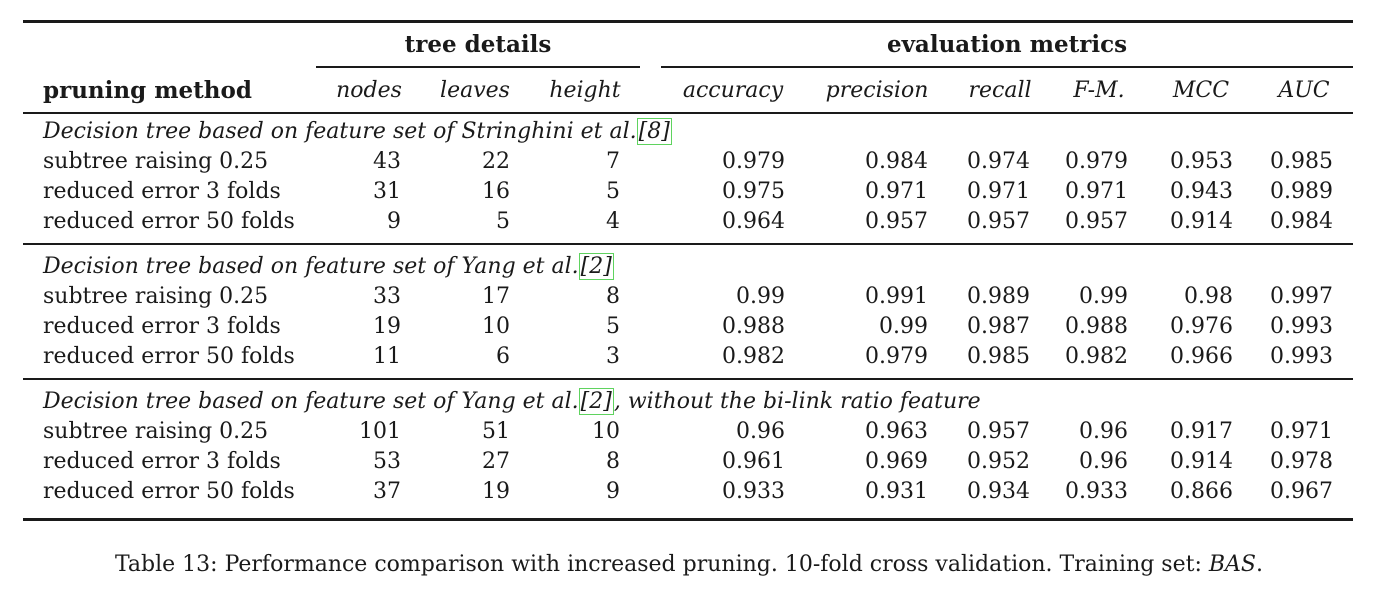 Image resolution: width=1378 pixels, height=603 pixels. Describe the element at coordinates (688, 21) in the screenshot. I see `top-rule` at that location.